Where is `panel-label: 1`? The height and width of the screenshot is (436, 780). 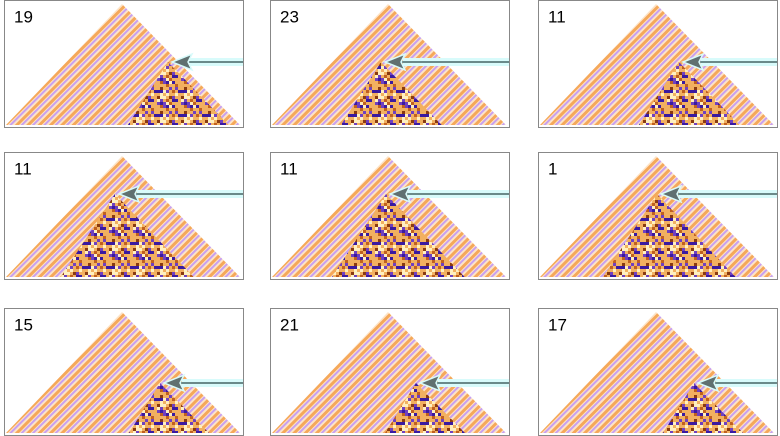
panel-label: 1 is located at coordinates (552, 168).